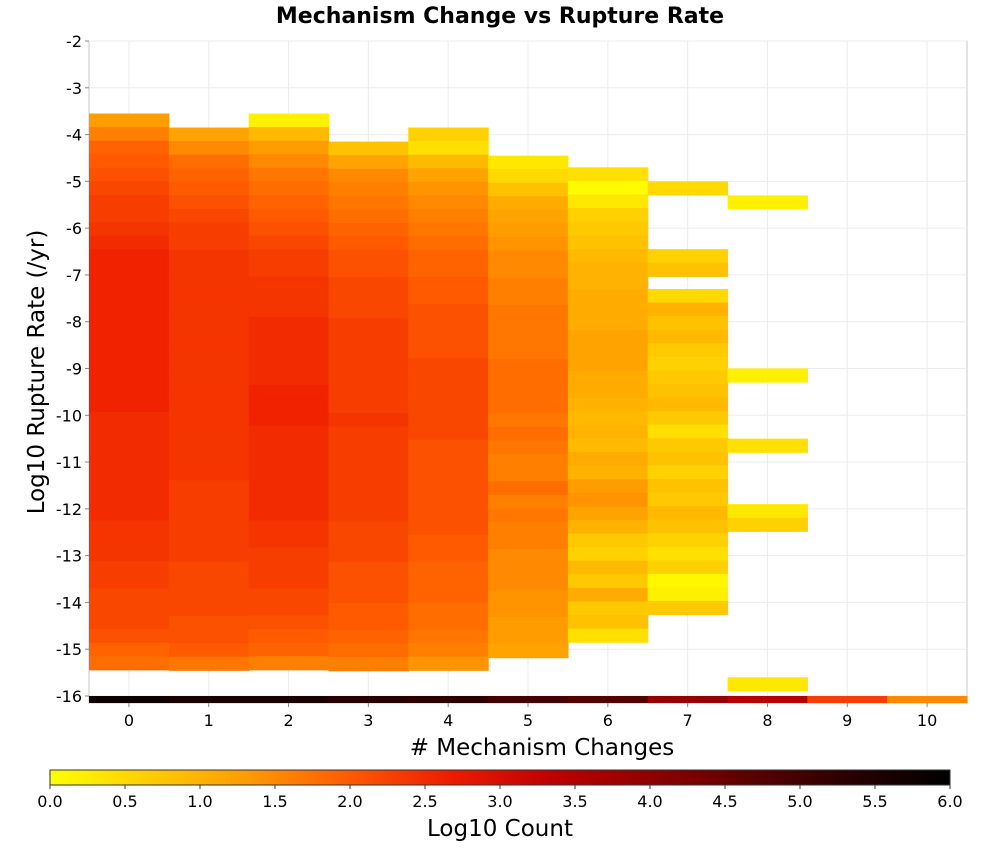 The width and height of the screenshot is (1000, 850). What do you see at coordinates (209, 720) in the screenshot?
I see `x-tick-label: 1` at bounding box center [209, 720].